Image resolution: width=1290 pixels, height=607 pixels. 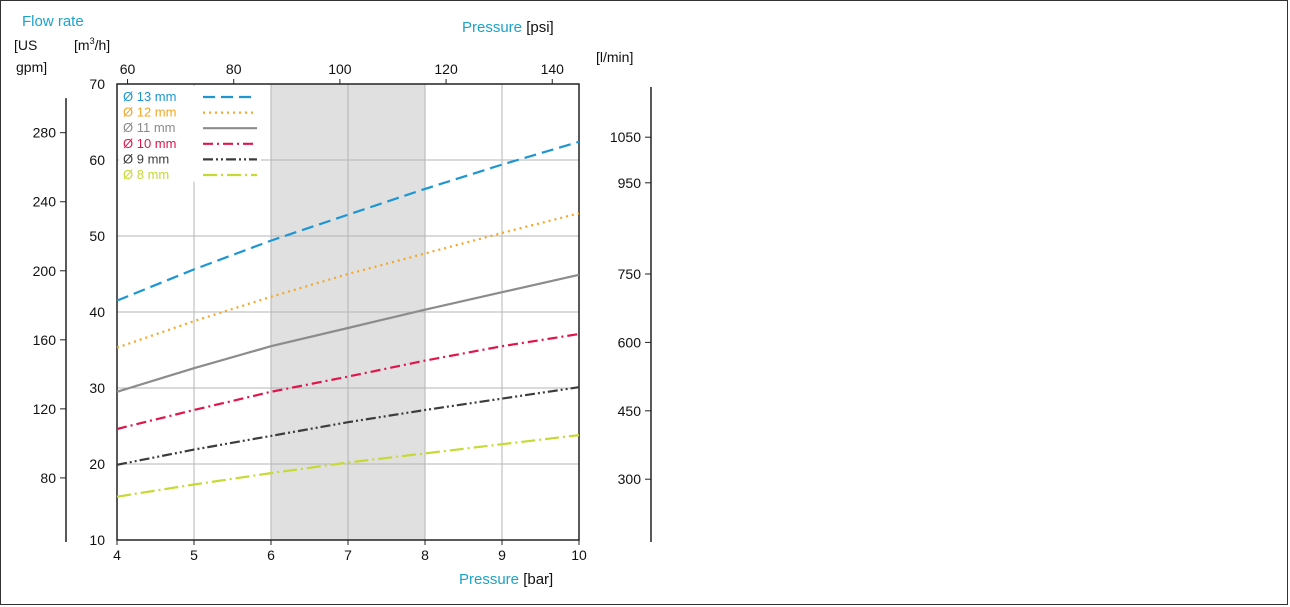 I want to click on psi-tick-label: 100, so click(x=340, y=69).